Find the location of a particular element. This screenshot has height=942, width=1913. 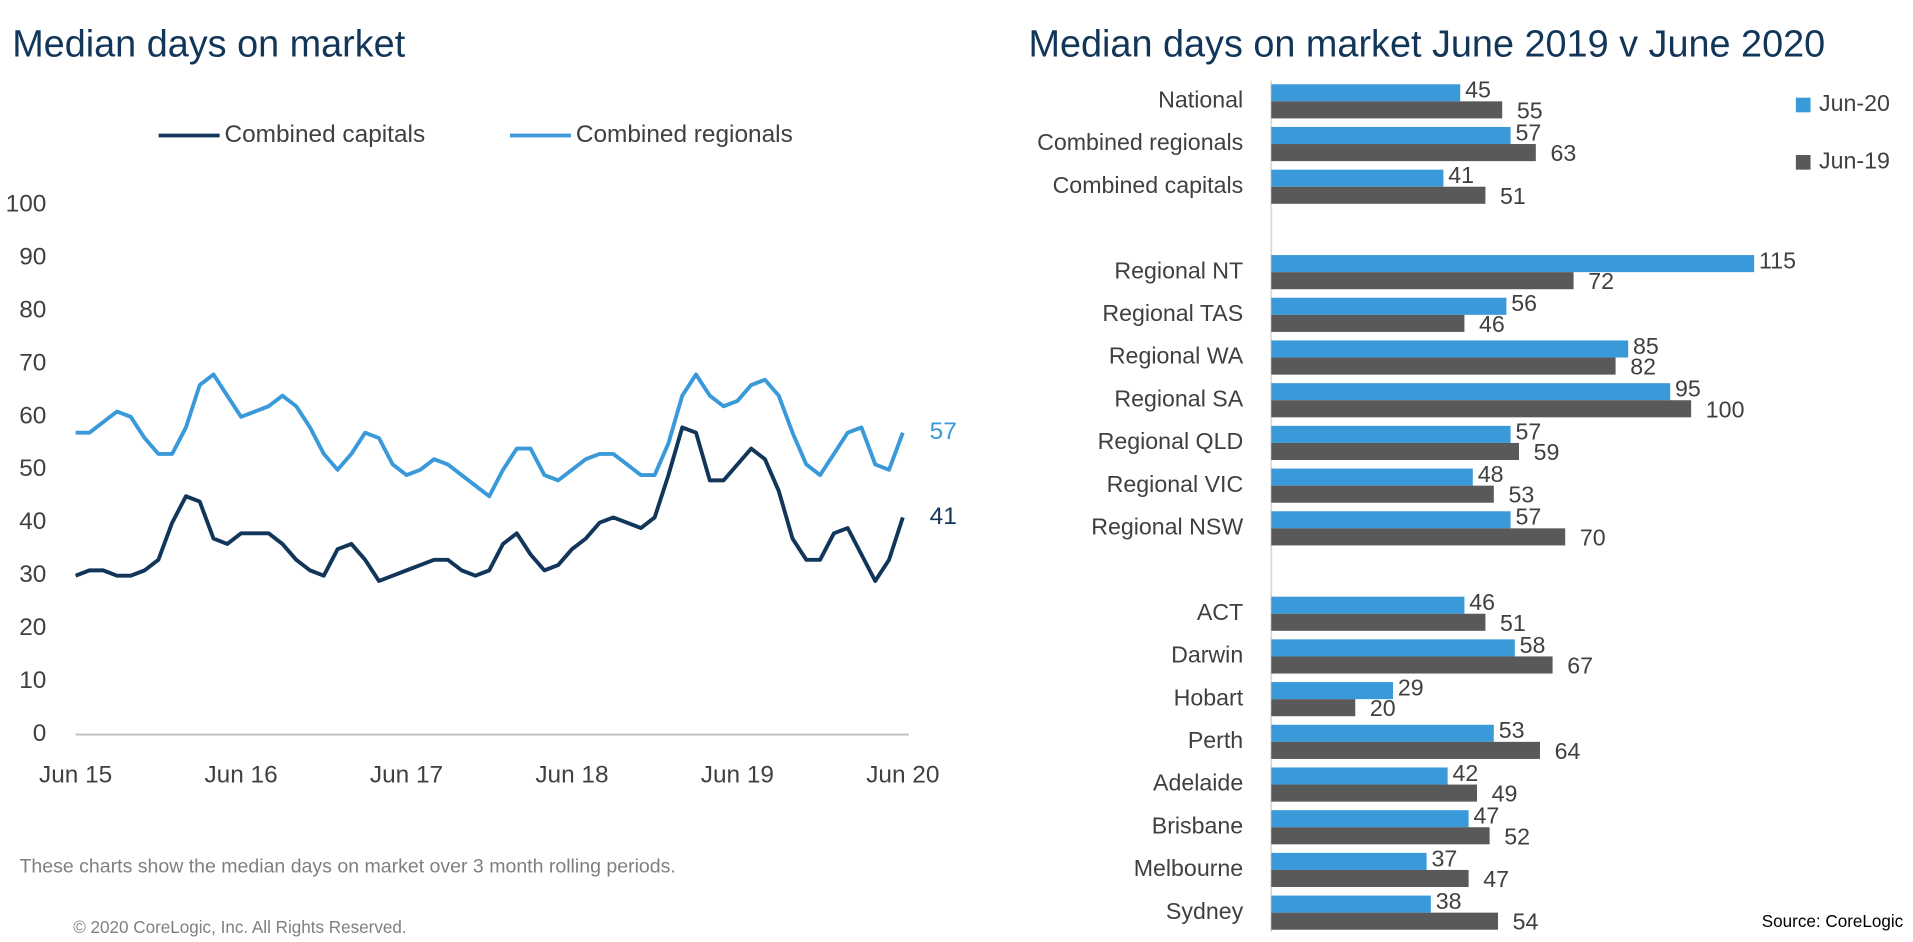

value-label: 82 is located at coordinates (1643, 367).